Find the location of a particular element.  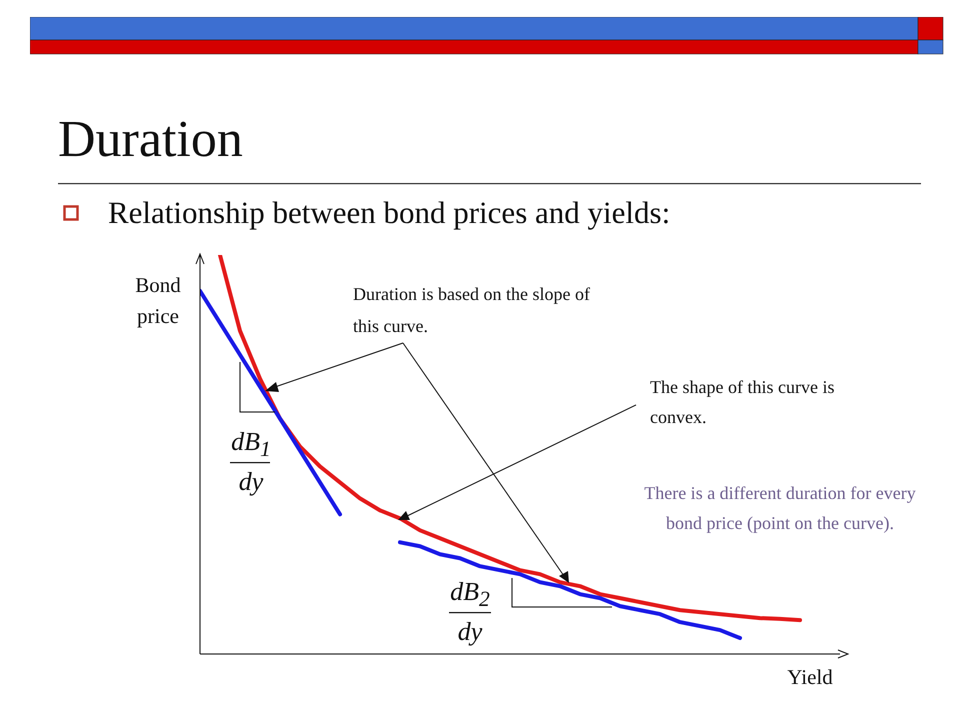

annotation: Duration is based on the slope of this curve. is located at coordinates (472, 310).